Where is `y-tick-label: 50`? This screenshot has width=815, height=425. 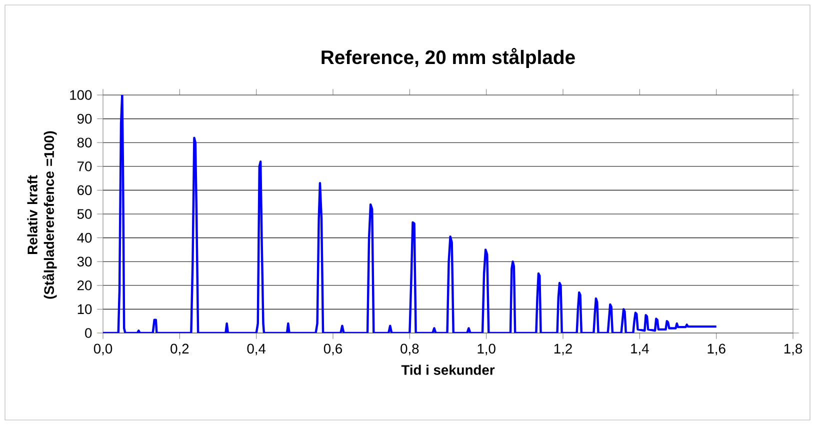
y-tick-label: 50 is located at coordinates (84, 214).